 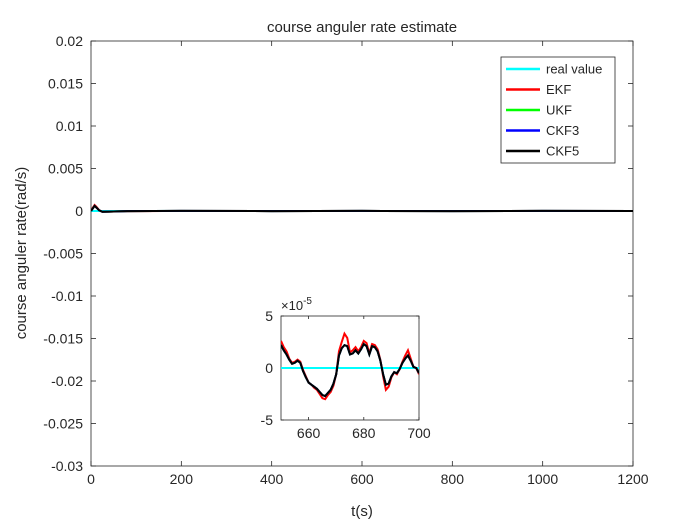 What do you see at coordinates (79, 211) in the screenshot?
I see `main-y-tick-label: 0` at bounding box center [79, 211].